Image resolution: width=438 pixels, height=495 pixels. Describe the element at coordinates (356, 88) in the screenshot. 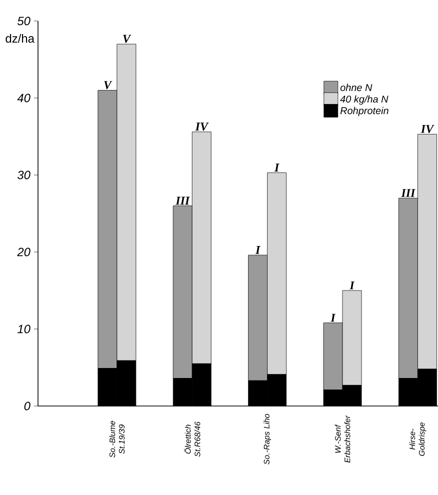

I see `legend-label: ohne N` at that location.